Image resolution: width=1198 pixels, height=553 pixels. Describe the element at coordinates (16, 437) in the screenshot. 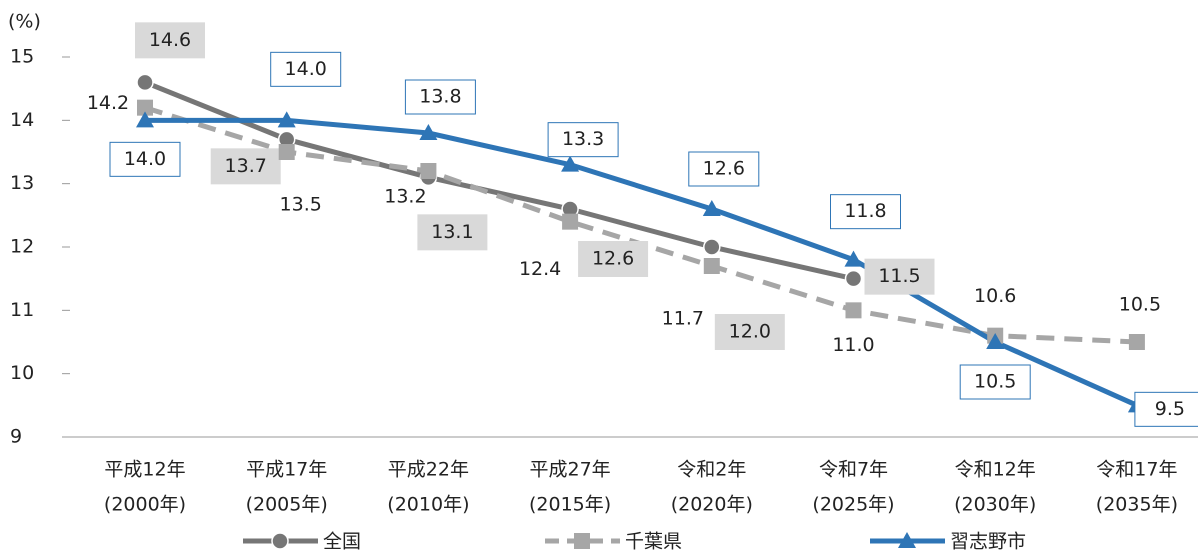

I see `y-tick-label: 9` at that location.